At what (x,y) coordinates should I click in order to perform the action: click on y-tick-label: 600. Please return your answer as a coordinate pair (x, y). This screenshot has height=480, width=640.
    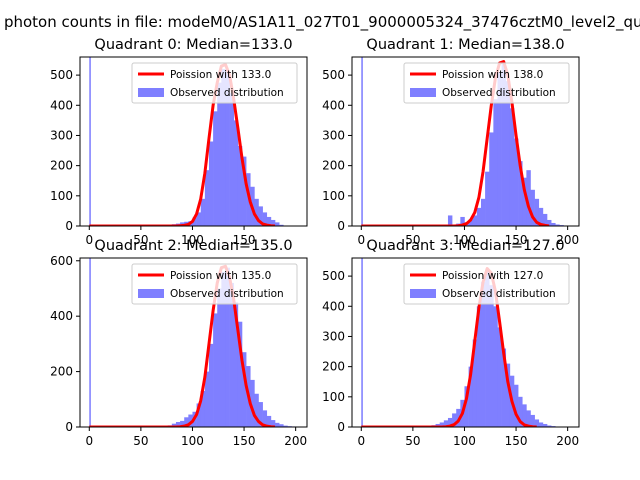
    Looking at the image, I should click on (61, 261).